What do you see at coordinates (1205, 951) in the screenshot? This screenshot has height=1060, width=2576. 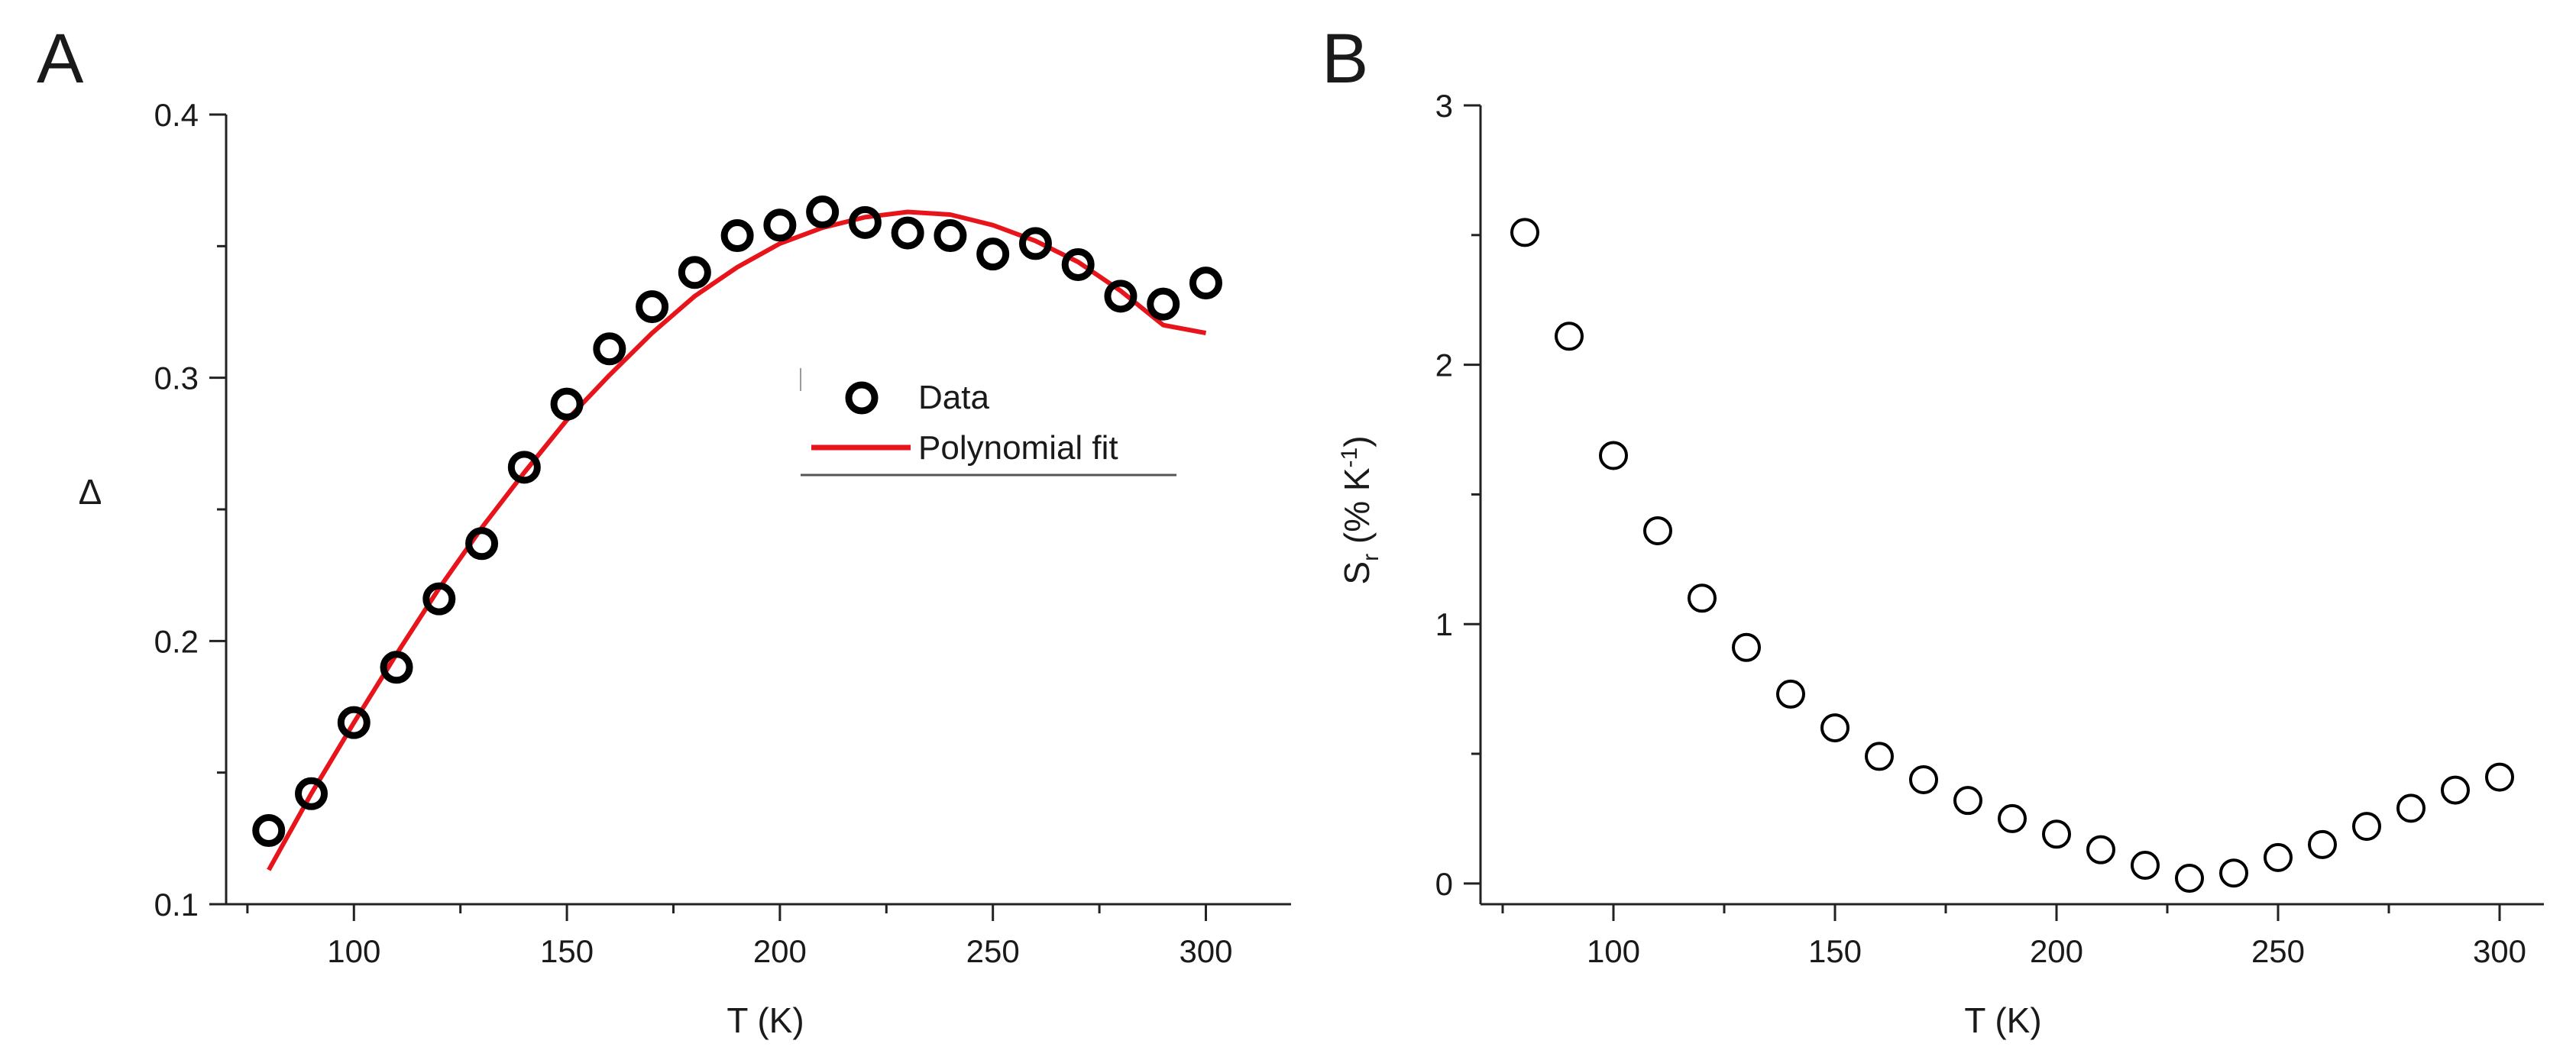 I see `panel-a-x-tick-label: 300` at bounding box center [1205, 951].